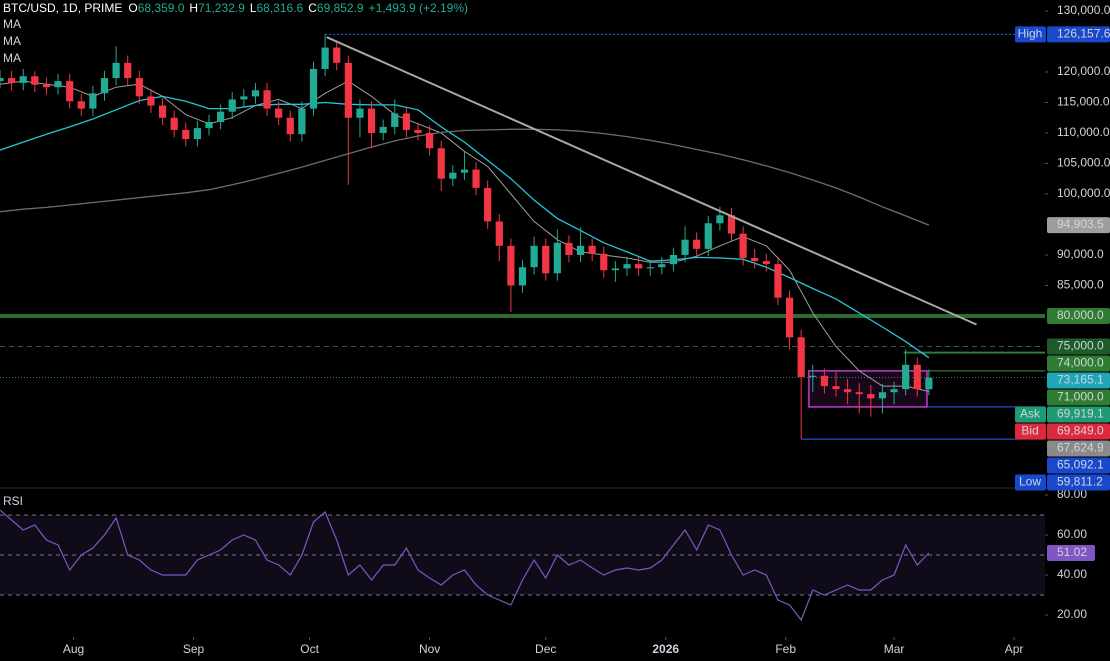 Image resolution: width=1110 pixels, height=661 pixels. Describe the element at coordinates (62, 8) in the screenshot. I see `symbol: BTC/USD, 1D, PRIME` at that location.